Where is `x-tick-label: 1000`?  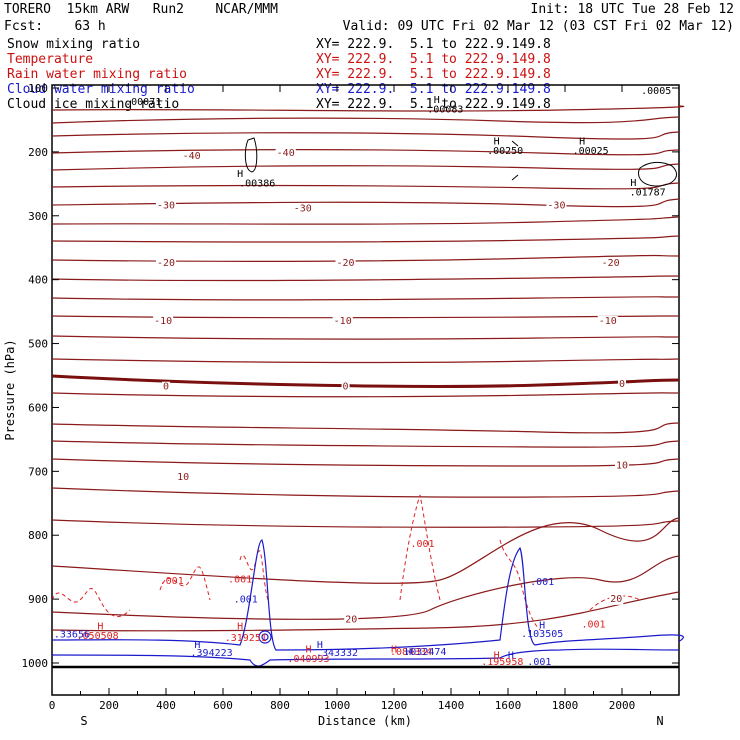
x-tick-label: 1000 is located at coordinates (337, 705).